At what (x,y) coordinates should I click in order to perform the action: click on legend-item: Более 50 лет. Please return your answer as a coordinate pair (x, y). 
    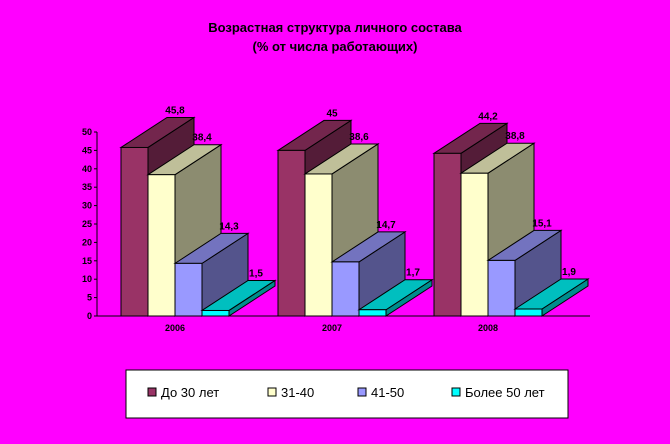
    Looking at the image, I should click on (498, 392).